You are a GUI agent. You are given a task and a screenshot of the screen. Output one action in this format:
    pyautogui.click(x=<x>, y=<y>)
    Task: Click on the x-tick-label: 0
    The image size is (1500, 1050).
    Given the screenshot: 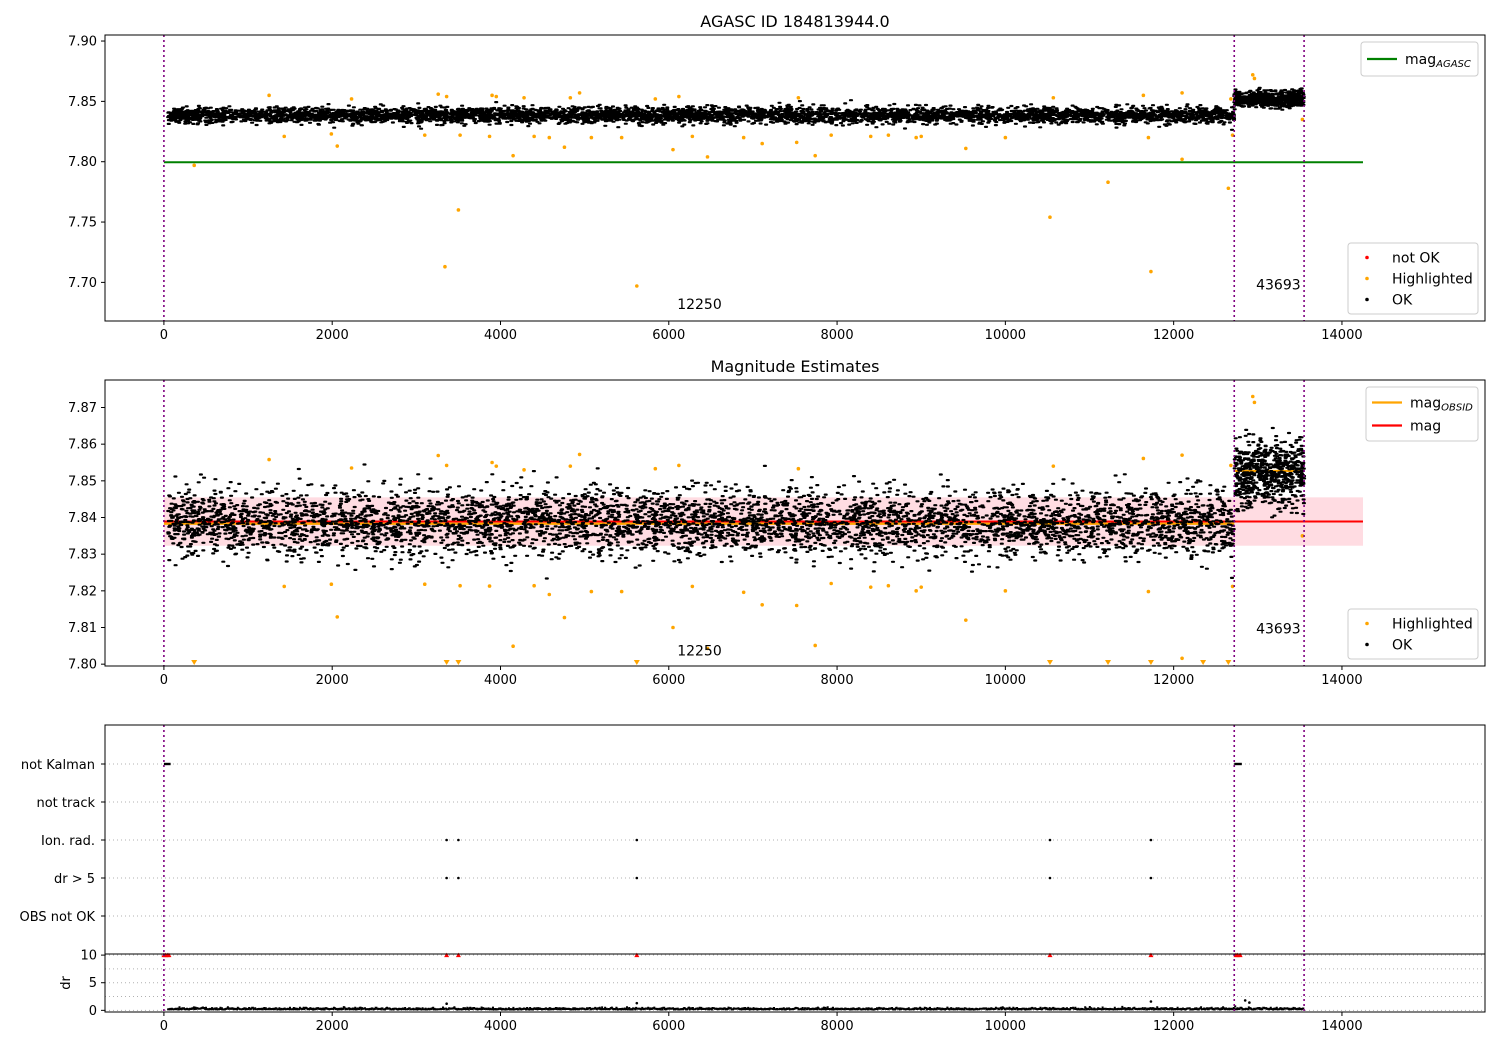 What is the action you would take?
    pyautogui.click(x=164, y=680)
    